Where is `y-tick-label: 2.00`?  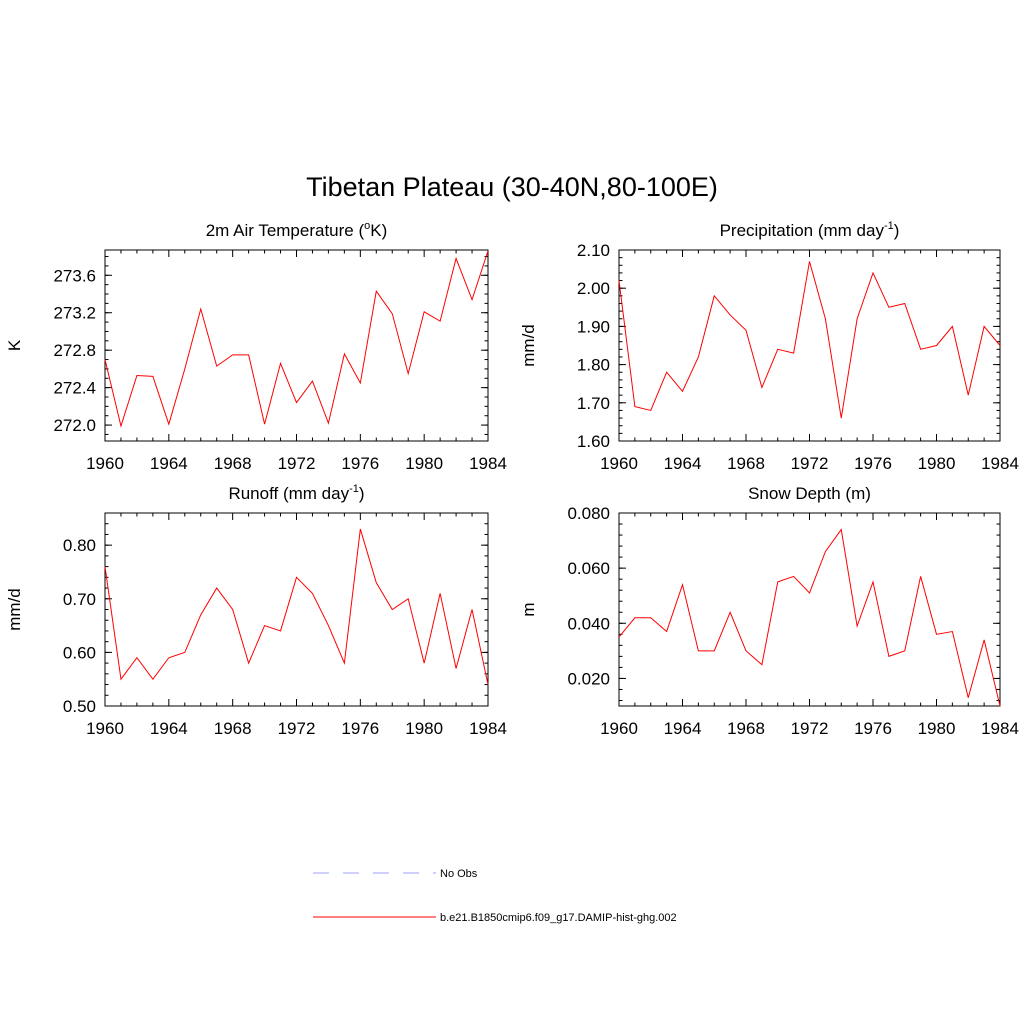 y-tick-label: 2.00 is located at coordinates (593, 288).